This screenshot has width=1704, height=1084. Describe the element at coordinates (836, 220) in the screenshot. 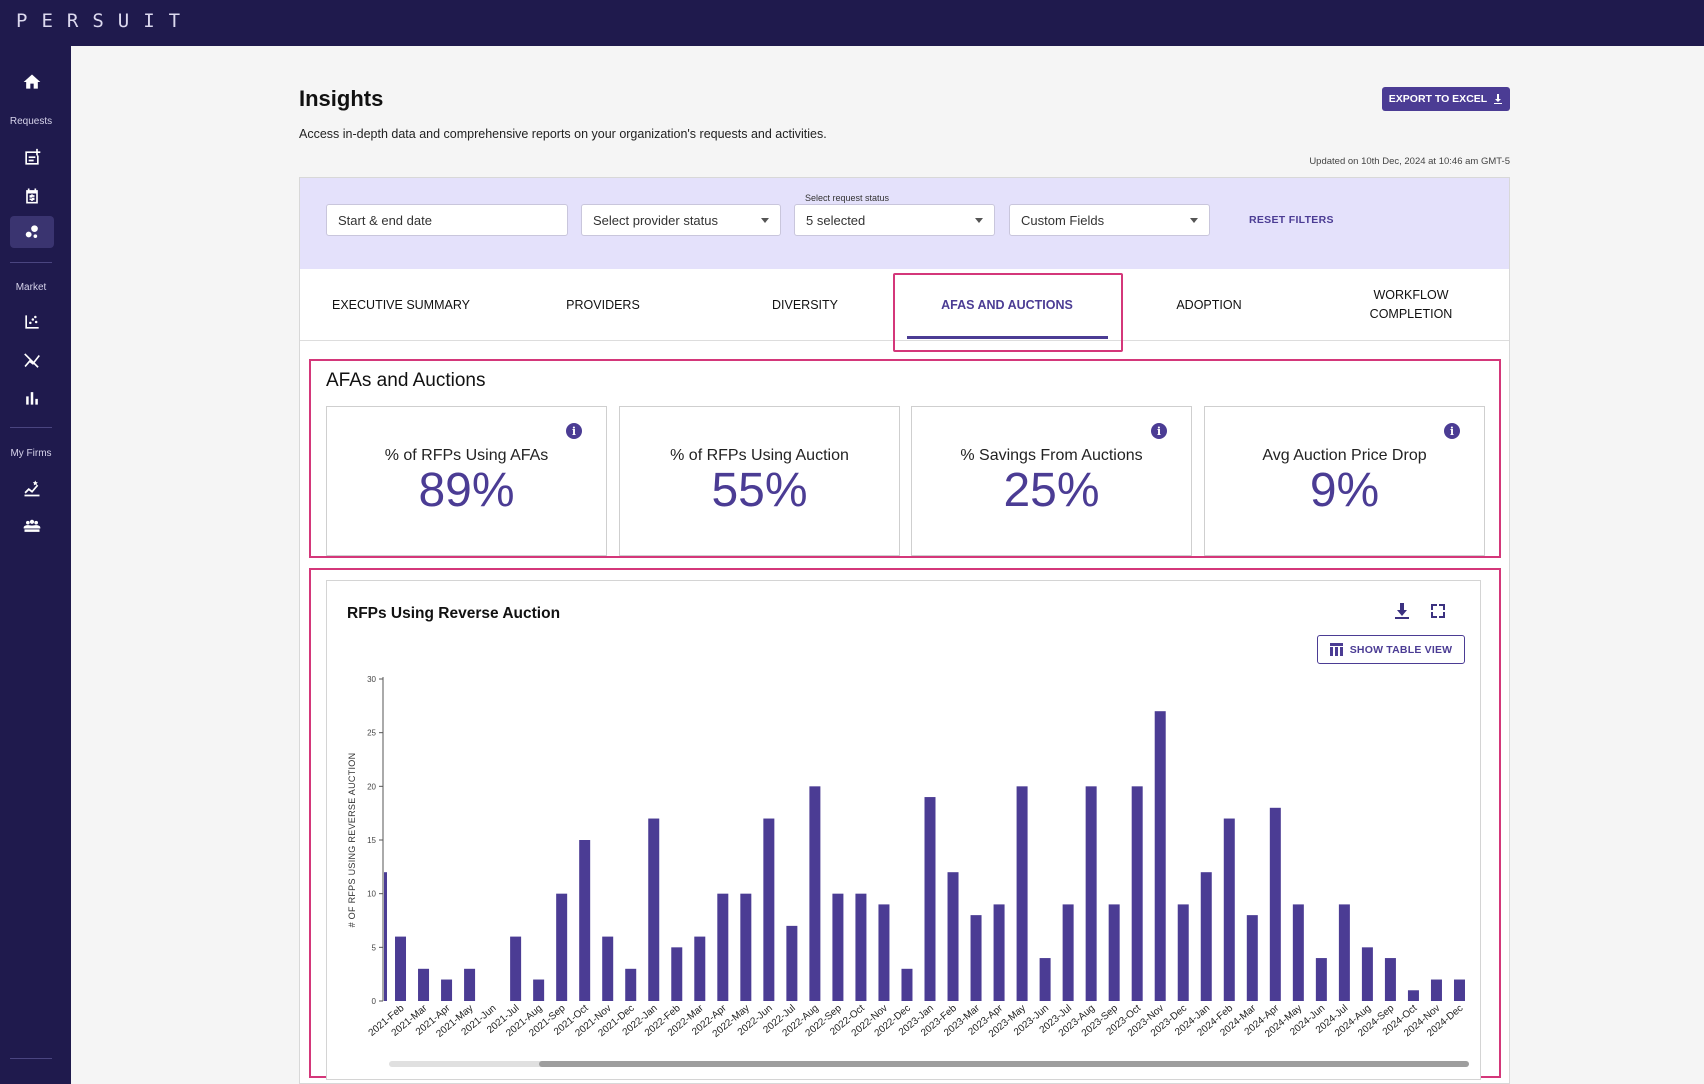

I see `request-status-value: 5 selected` at that location.